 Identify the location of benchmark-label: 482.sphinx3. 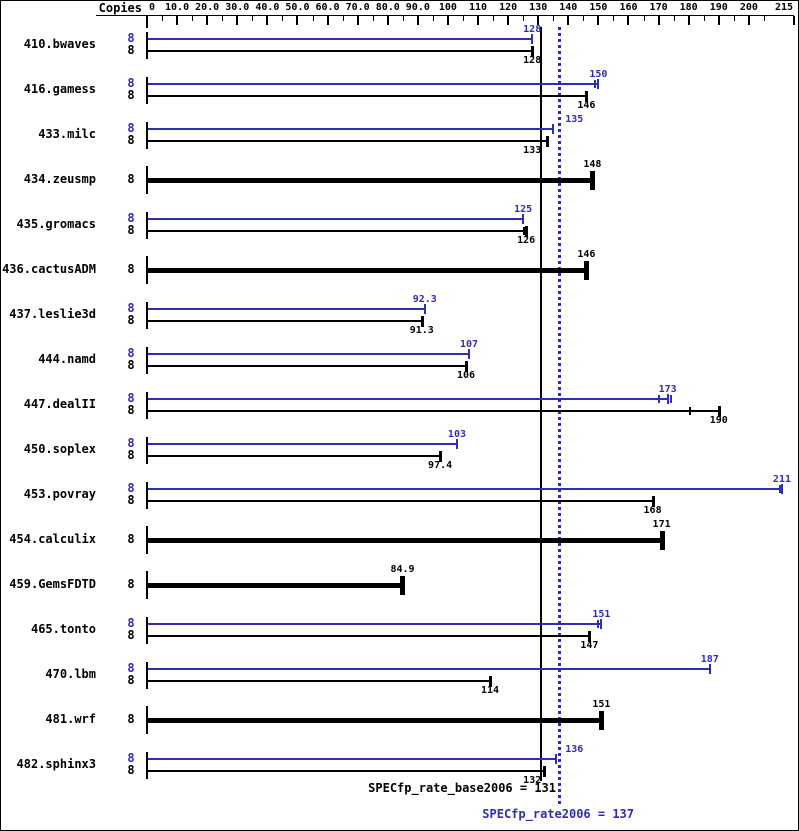
(56, 764).